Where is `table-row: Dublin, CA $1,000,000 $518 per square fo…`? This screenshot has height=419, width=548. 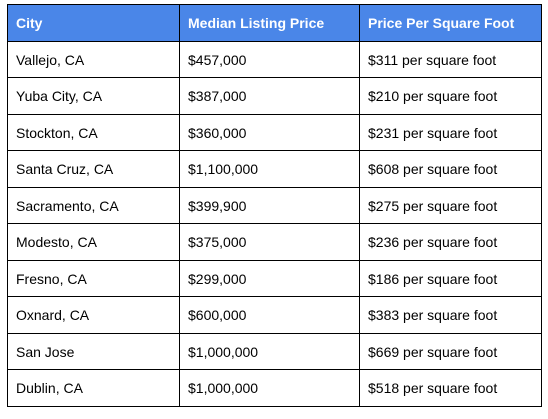 table-row: Dublin, CA $1,000,000 $518 per square fo… is located at coordinates (274, 388).